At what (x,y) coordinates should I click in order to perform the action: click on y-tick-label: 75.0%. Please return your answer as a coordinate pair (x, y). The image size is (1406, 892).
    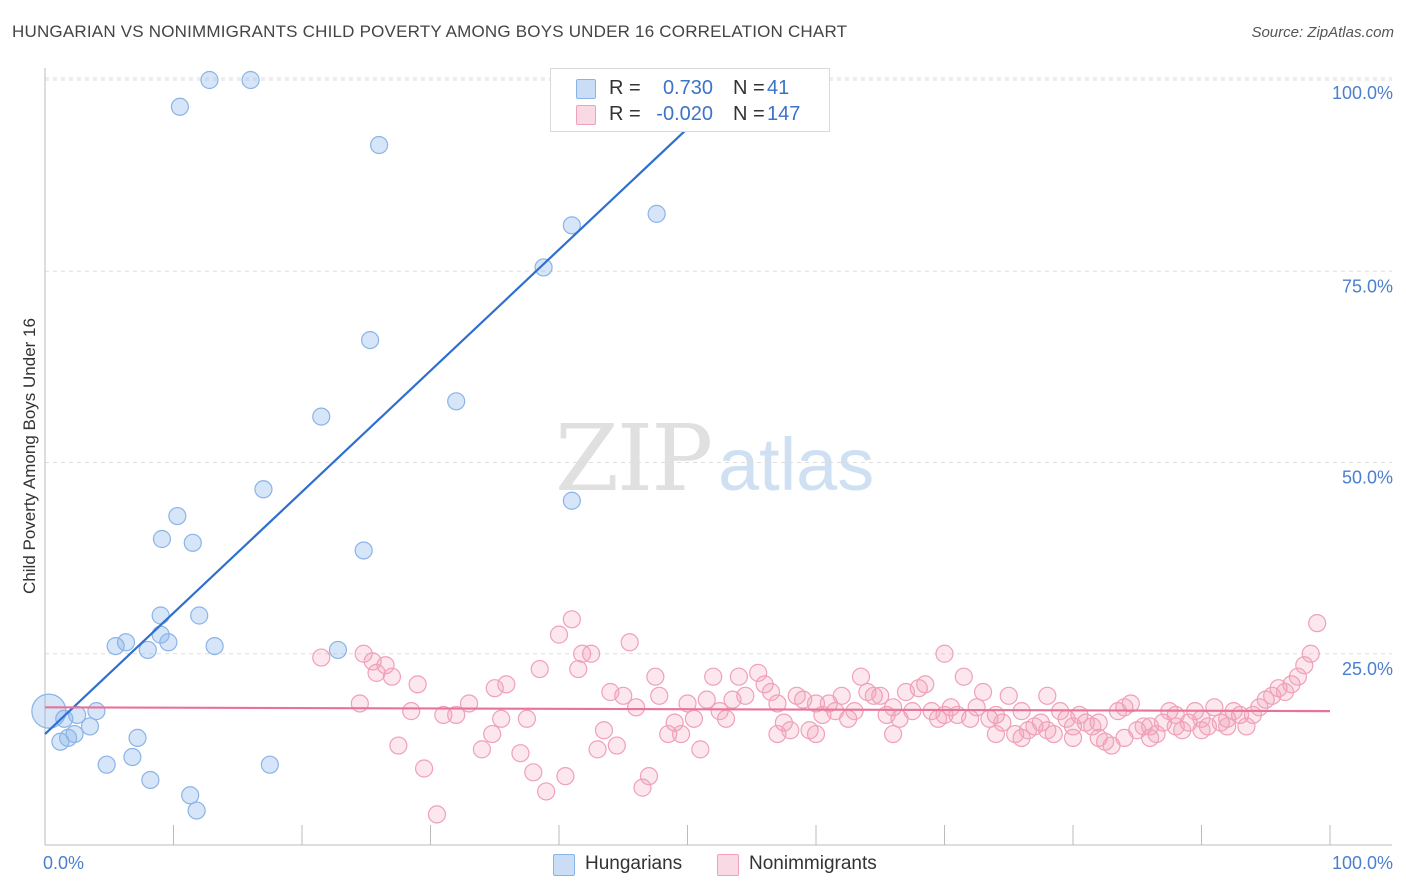
    Looking at the image, I should click on (1367, 286).